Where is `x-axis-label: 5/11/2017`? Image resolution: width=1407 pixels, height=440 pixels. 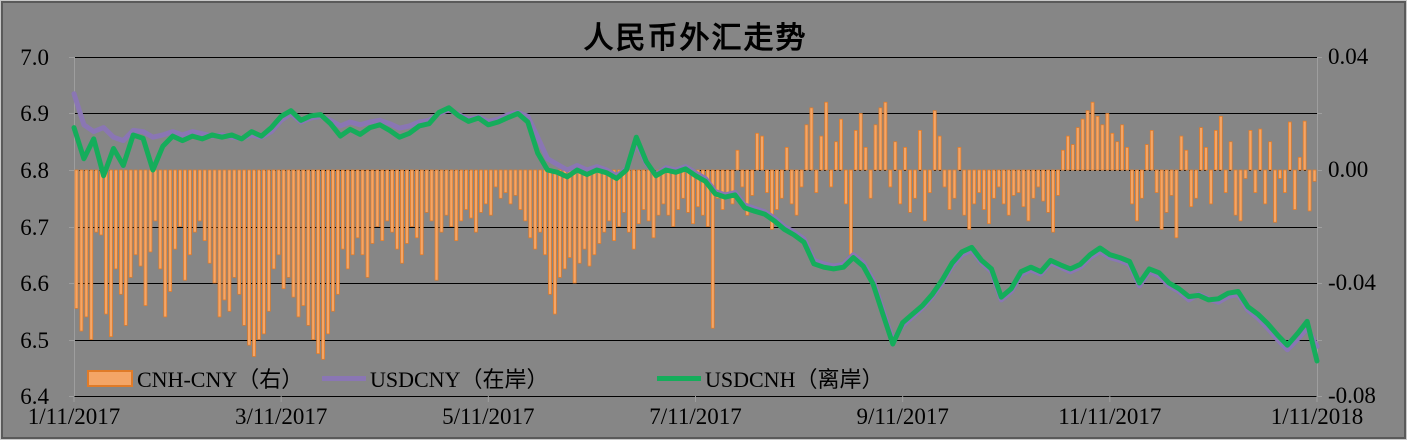 x-axis-label: 5/11/2017 is located at coordinates (488, 416).